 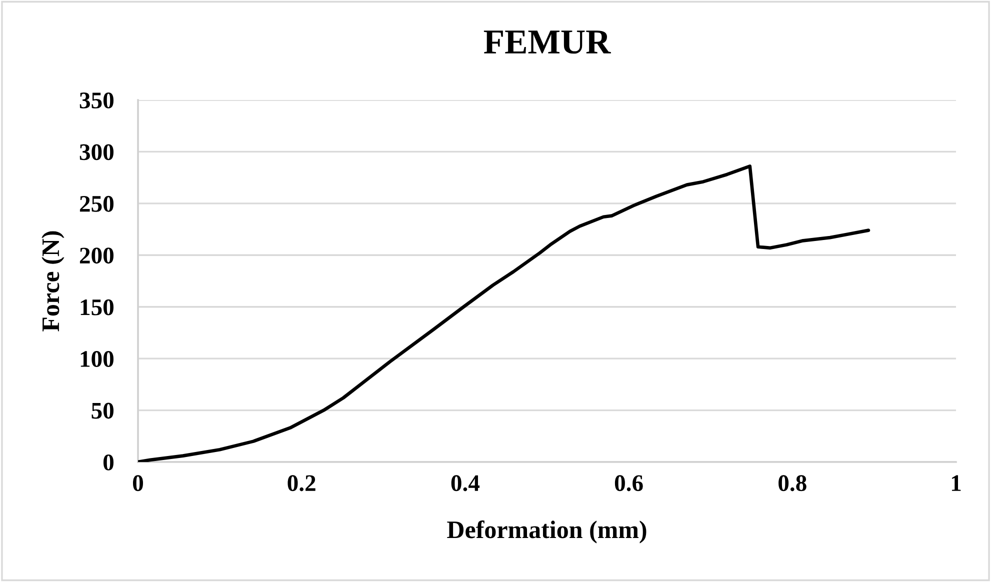 What do you see at coordinates (108, 462) in the screenshot?
I see `y-tick-label: 0` at bounding box center [108, 462].